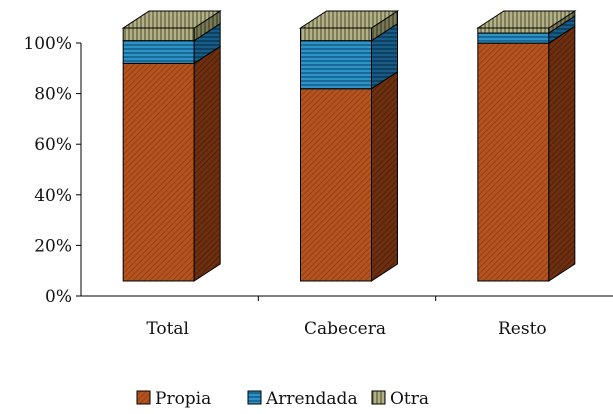 This screenshot has width=613, height=414. What do you see at coordinates (158, 52) in the screenshot?
I see `bar-total-arrendada` at bounding box center [158, 52].